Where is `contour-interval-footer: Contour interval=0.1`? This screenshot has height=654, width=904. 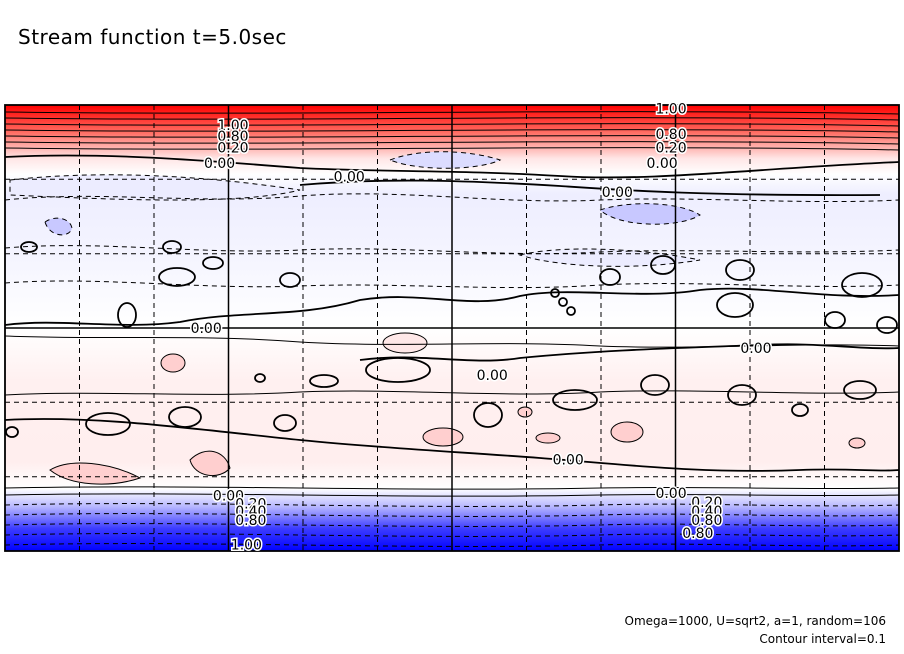 contour-interval-footer: Contour interval=0.1 is located at coordinates (822, 639).